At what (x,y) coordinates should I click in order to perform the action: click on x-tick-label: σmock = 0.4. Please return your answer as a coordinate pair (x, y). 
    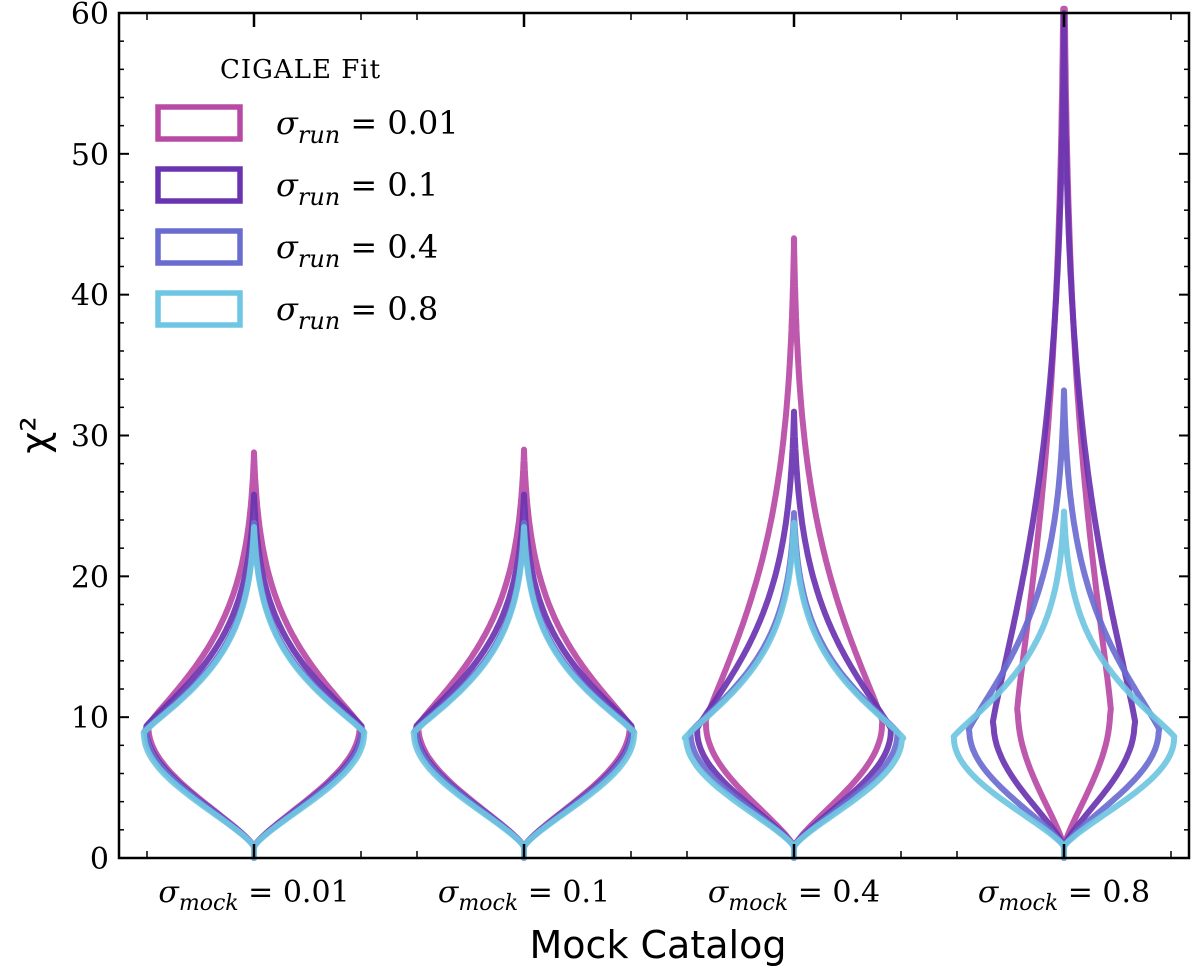
    Looking at the image, I should click on (794, 895).